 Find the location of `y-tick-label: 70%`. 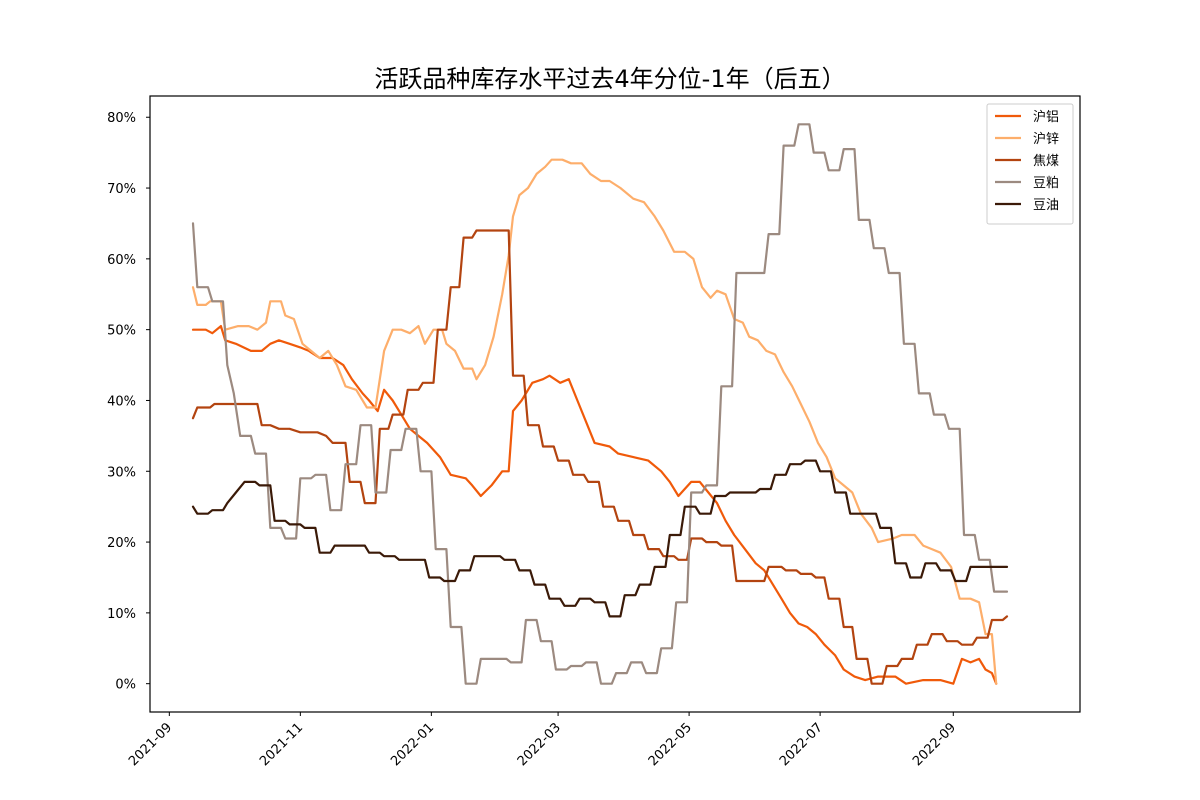

y-tick-label: 70% is located at coordinates (121, 189).